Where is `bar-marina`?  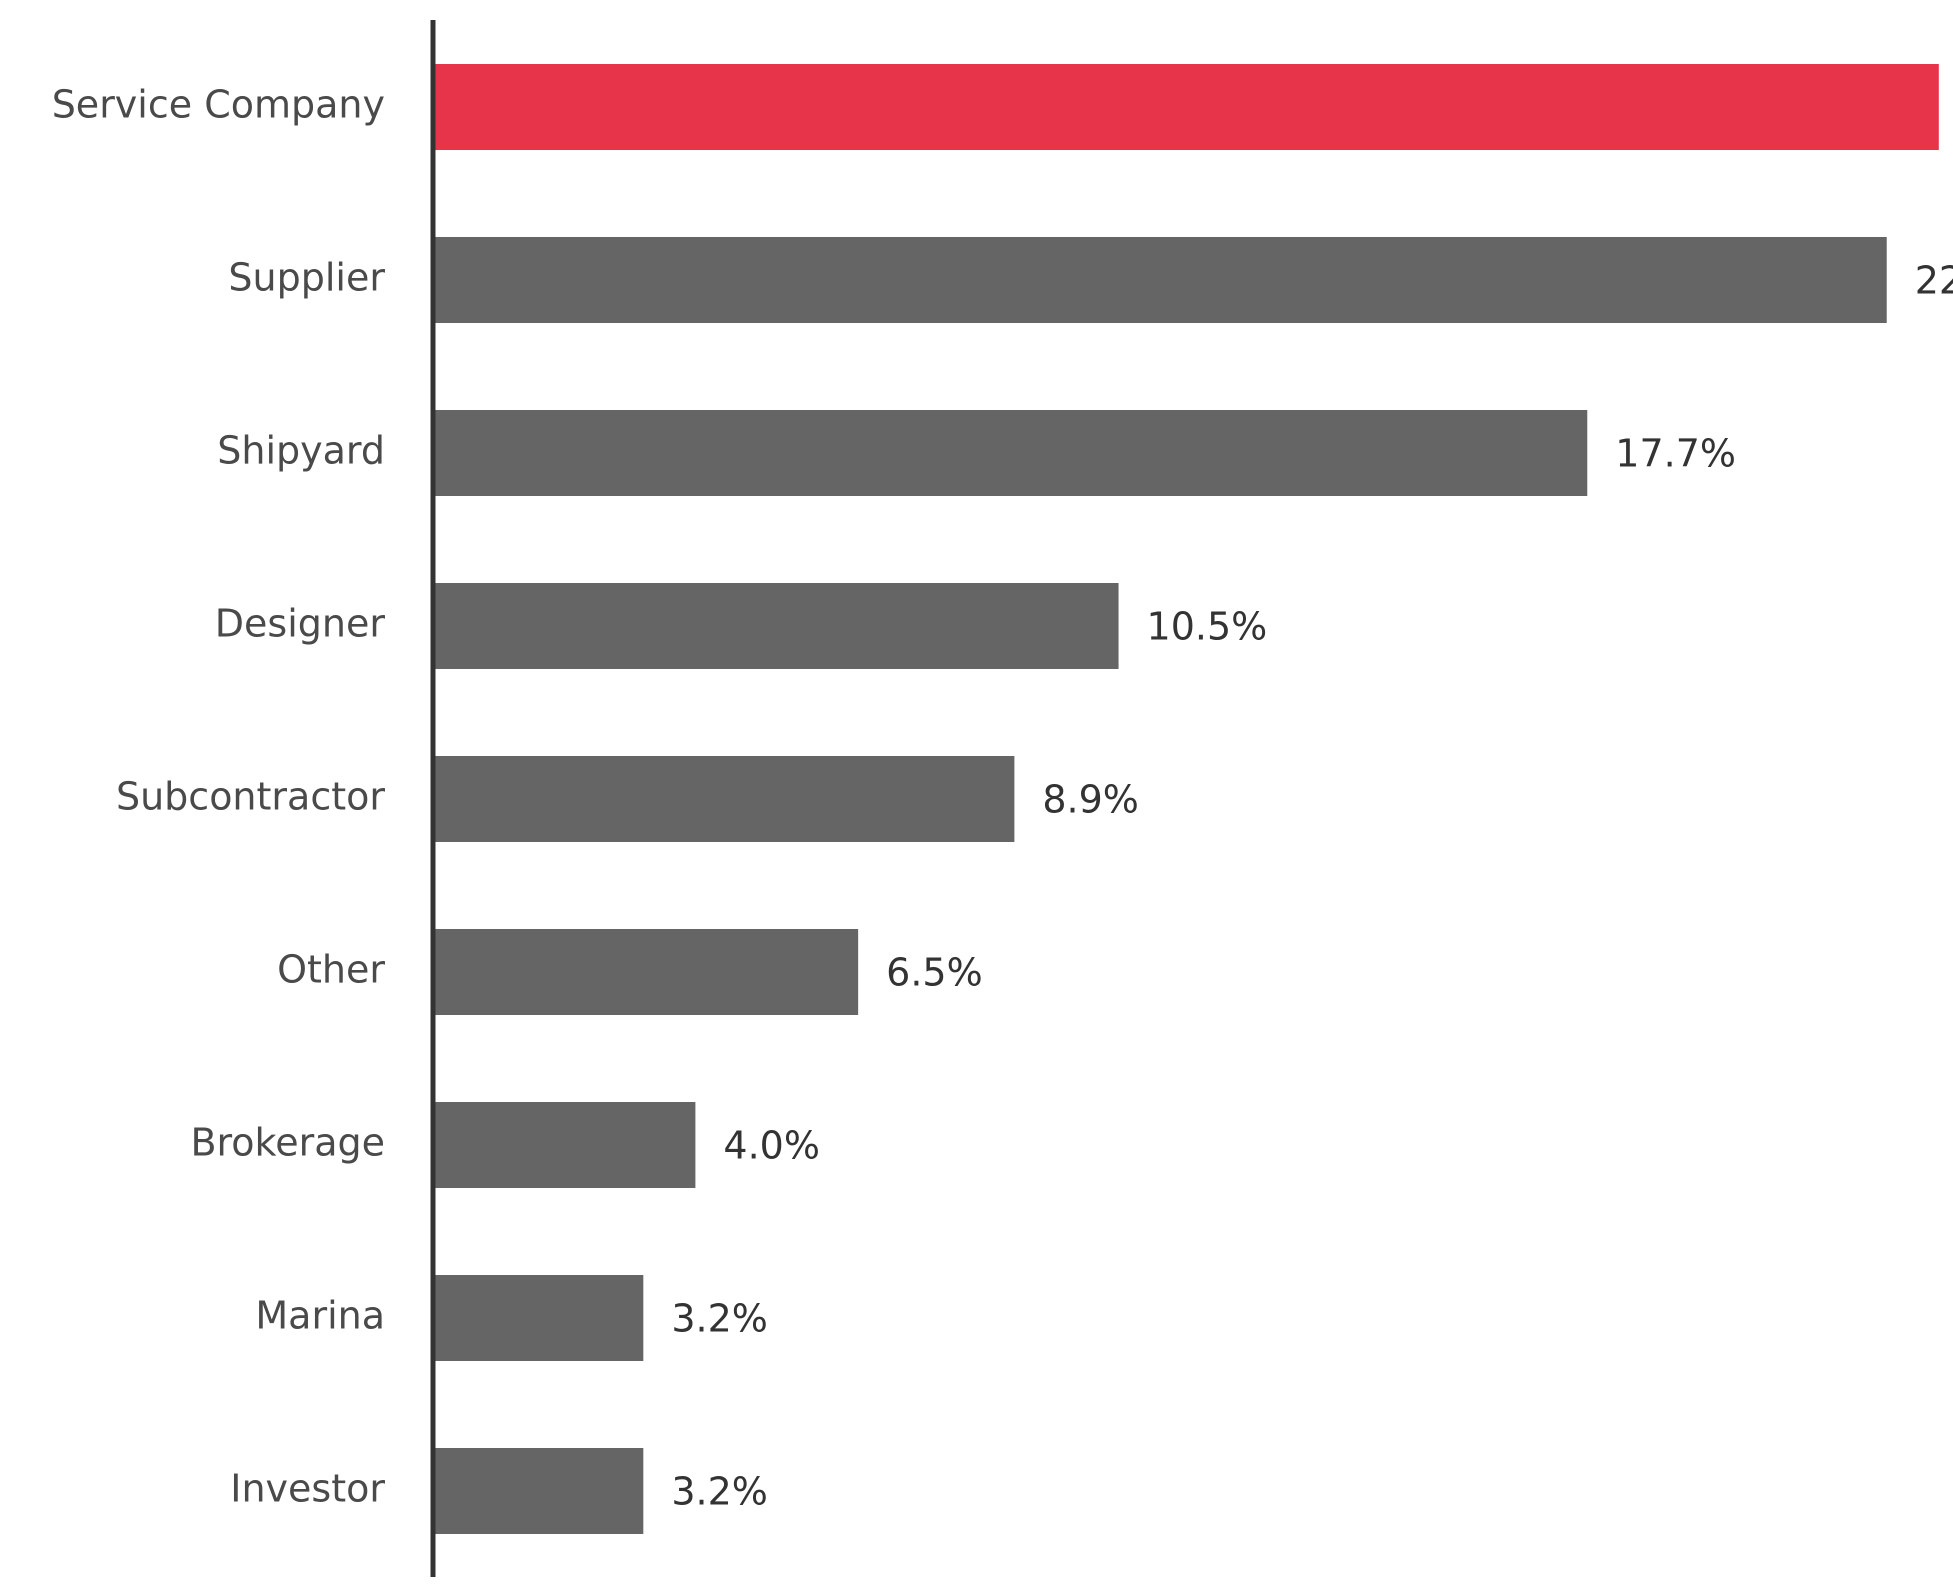 bar-marina is located at coordinates (539, 1318).